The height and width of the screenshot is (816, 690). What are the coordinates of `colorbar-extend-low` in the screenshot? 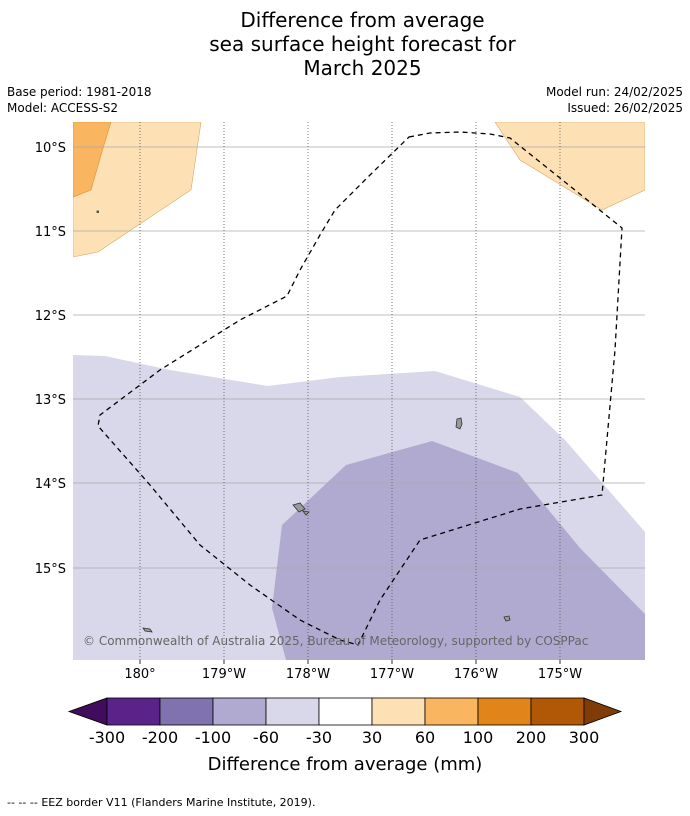 It's located at (87, 711).